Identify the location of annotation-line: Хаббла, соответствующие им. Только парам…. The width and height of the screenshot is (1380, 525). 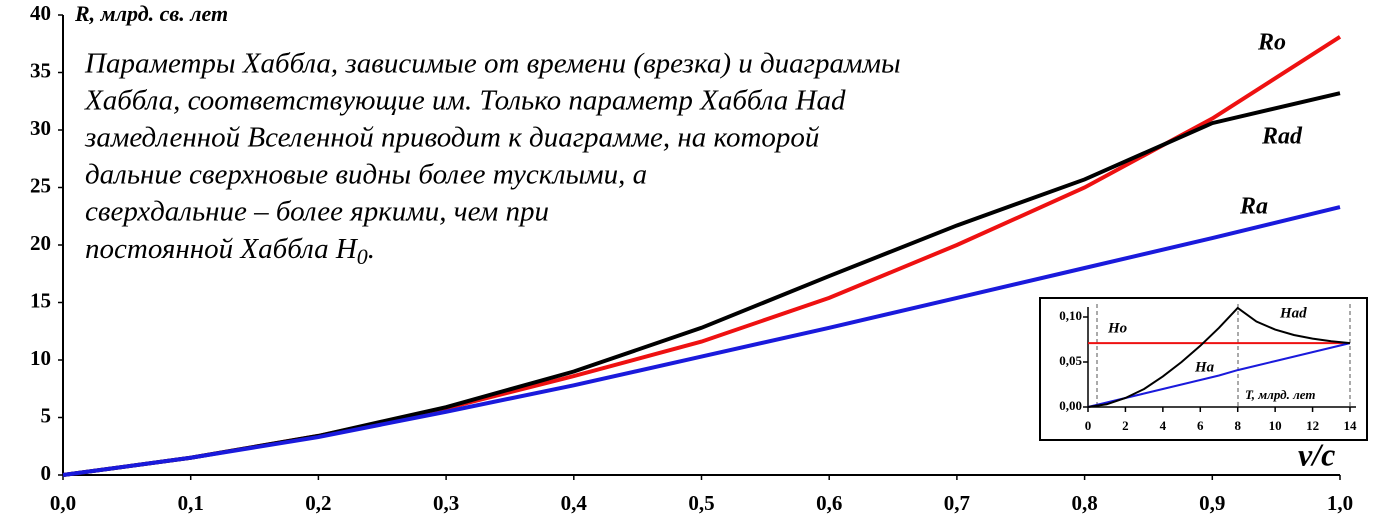
(465, 101).